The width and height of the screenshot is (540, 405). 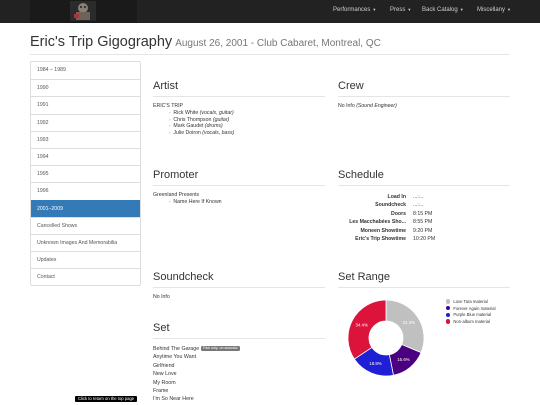 I want to click on crew-section: Crew No Info (Sound Engineer), so click(x=424, y=95).